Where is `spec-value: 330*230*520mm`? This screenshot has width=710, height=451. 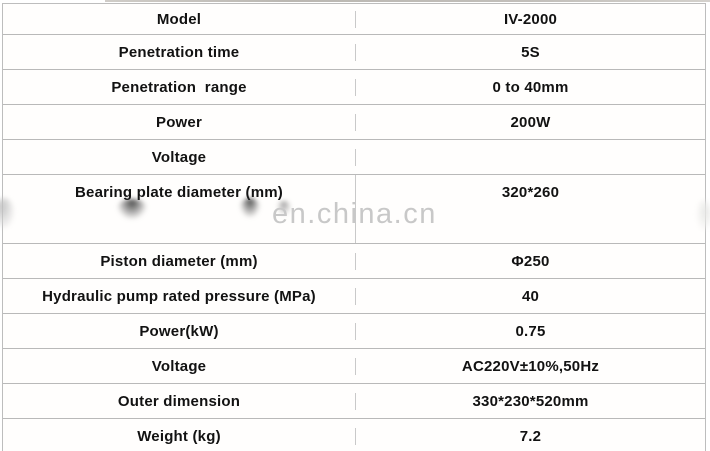 spec-value: 330*230*520mm is located at coordinates (530, 401).